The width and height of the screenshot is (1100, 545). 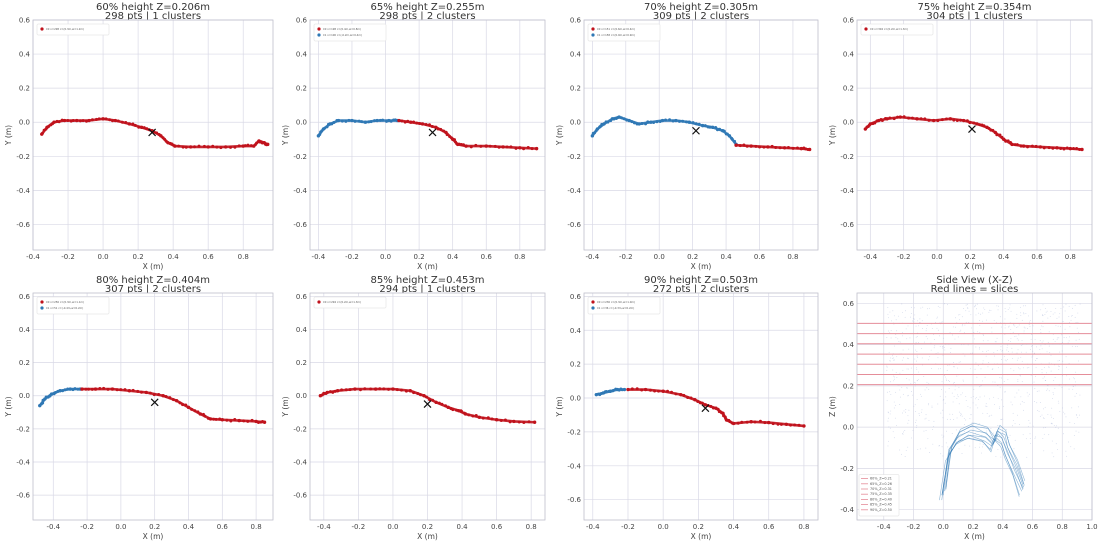 What do you see at coordinates (575, 399) in the screenshot?
I see `y-tick-label: 0.0` at bounding box center [575, 399].